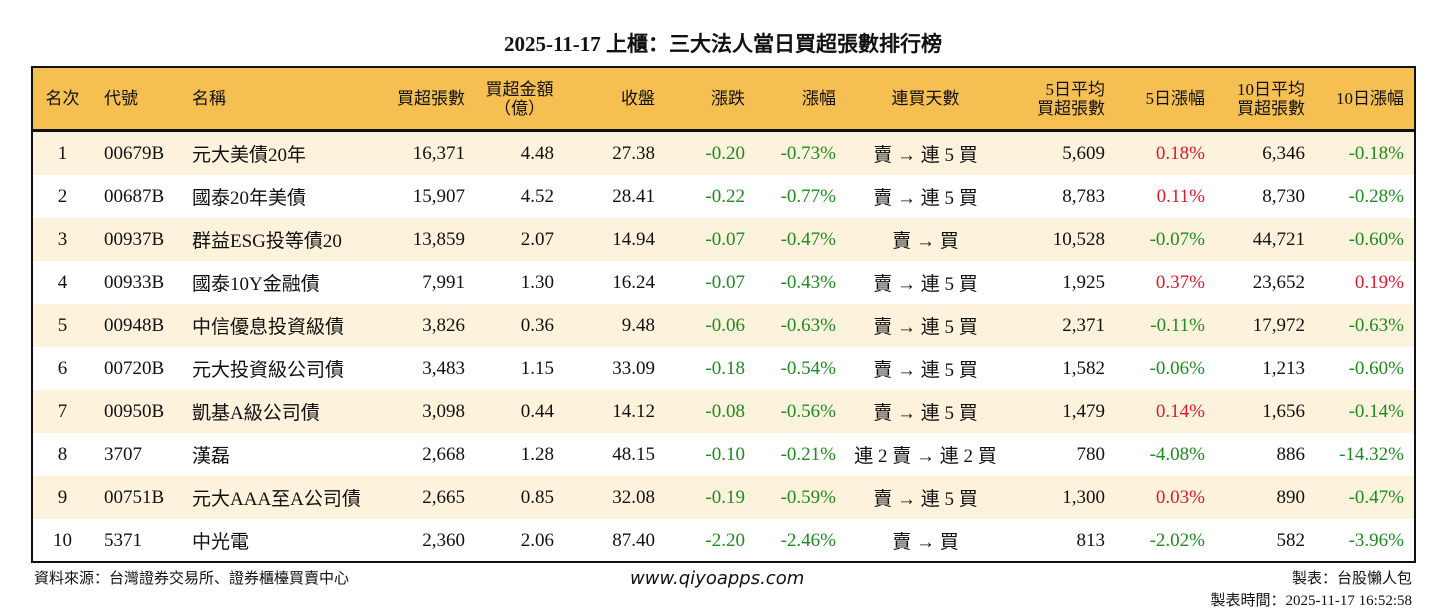 This screenshot has height=612, width=1446. I want to click on cell-close: 33.09, so click(633, 368).